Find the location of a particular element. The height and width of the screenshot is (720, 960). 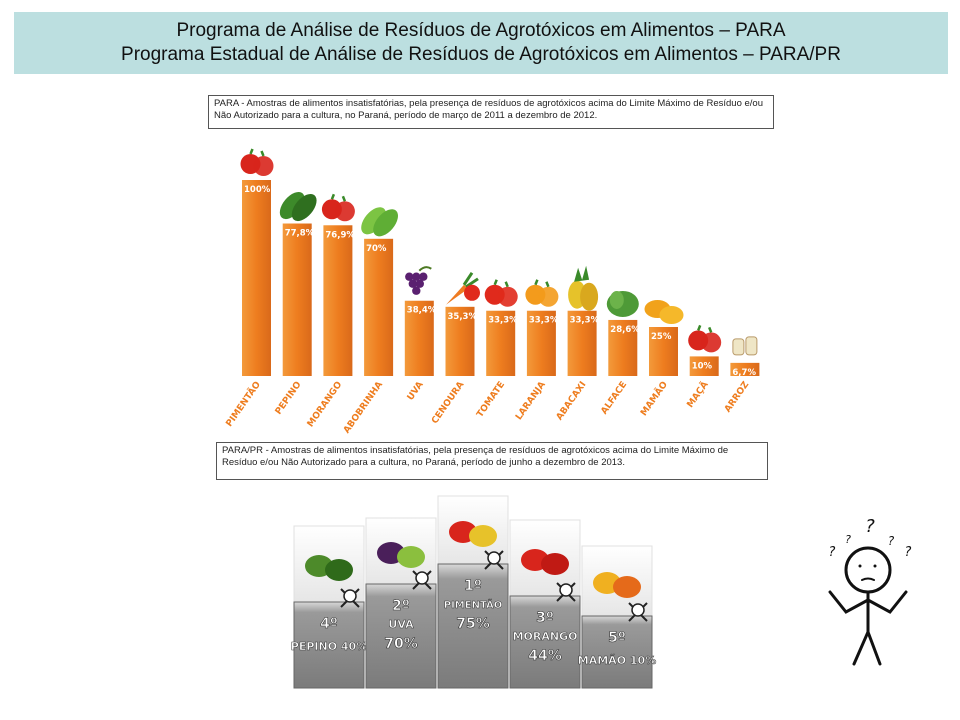

carrot-icon is located at coordinates (457, 294).